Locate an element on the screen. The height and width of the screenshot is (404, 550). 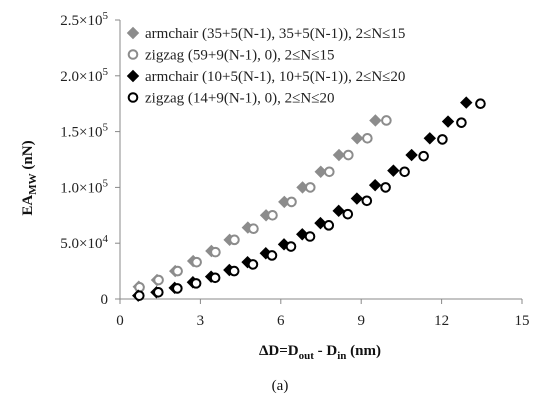
legend-label: zigzag (59+9(N-1), 0), 2≤N≤15 is located at coordinates (239, 56).